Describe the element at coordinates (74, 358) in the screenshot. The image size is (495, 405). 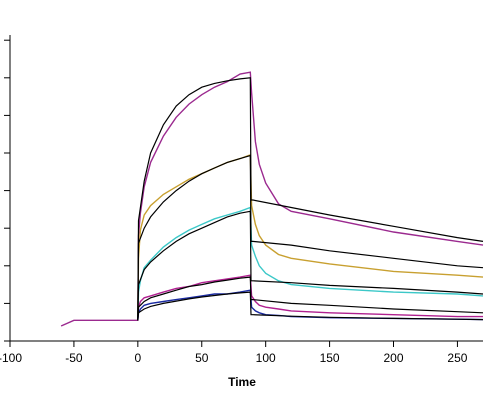
I see `x-tick-label: -50` at that location.